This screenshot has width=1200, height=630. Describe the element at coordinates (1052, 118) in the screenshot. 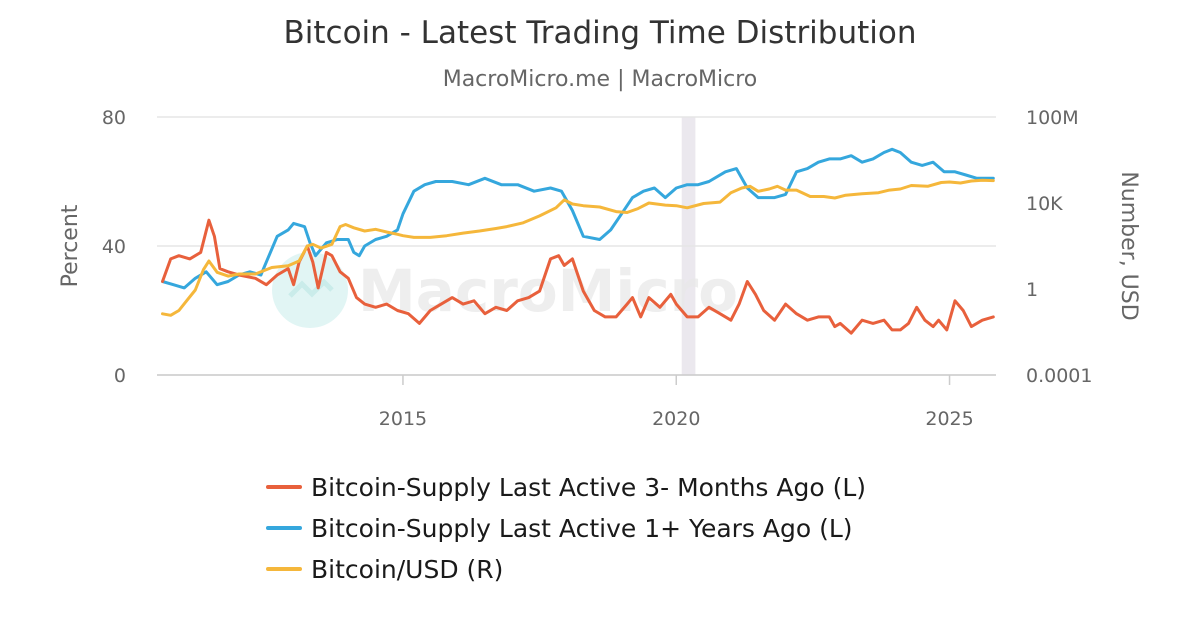

I see `right-axis-tick-label: 100M` at that location.